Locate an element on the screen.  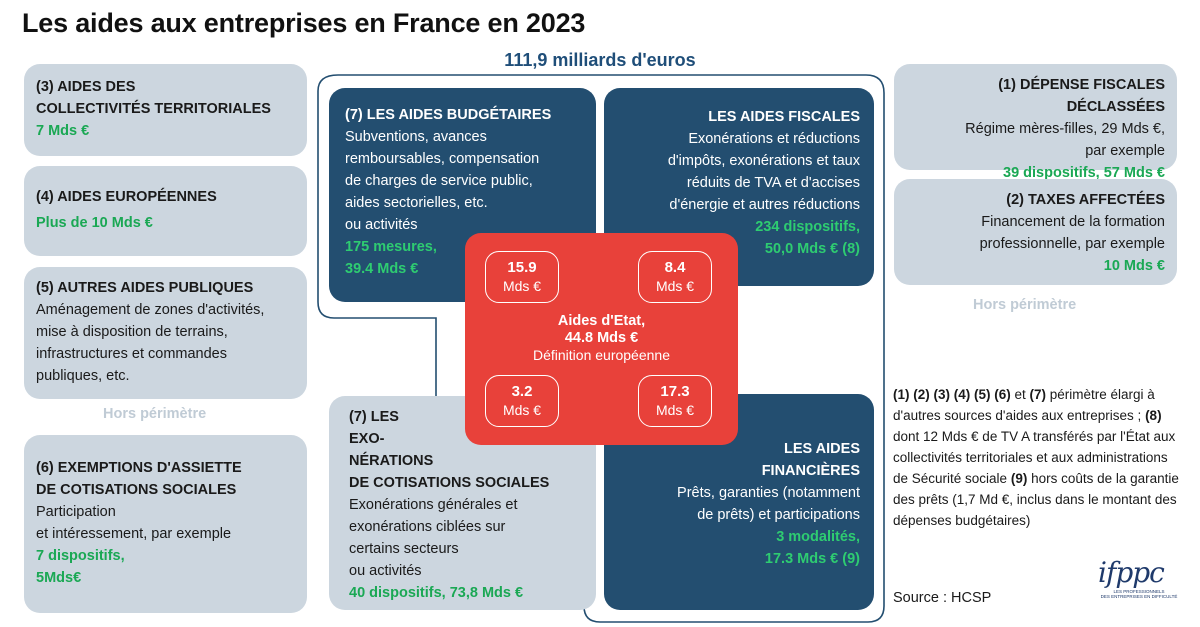
card-aides-budgetaires-line: de charges de service public, is located at coordinates (439, 181).